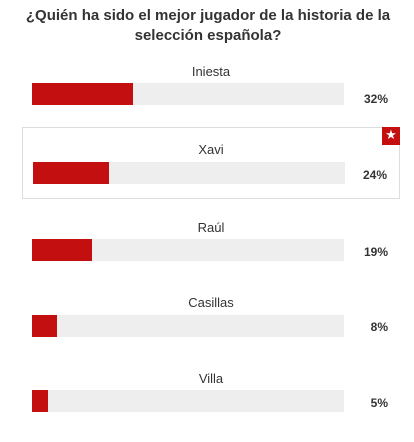 The image size is (414, 442). I want to click on poll-option-xavi: ★ Xavi 24%, so click(211, 163).